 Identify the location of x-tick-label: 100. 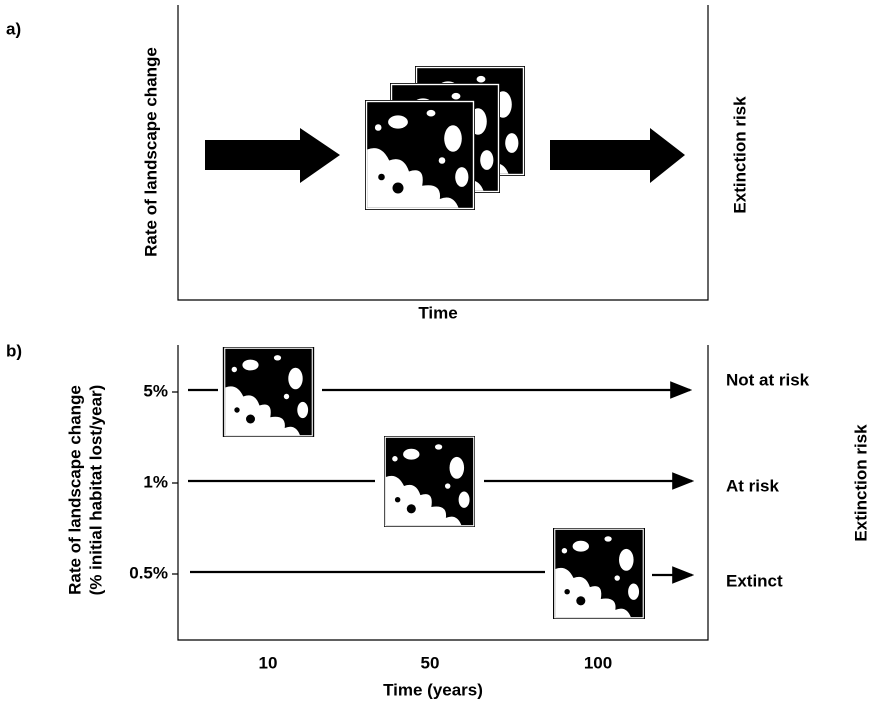
(598, 662).